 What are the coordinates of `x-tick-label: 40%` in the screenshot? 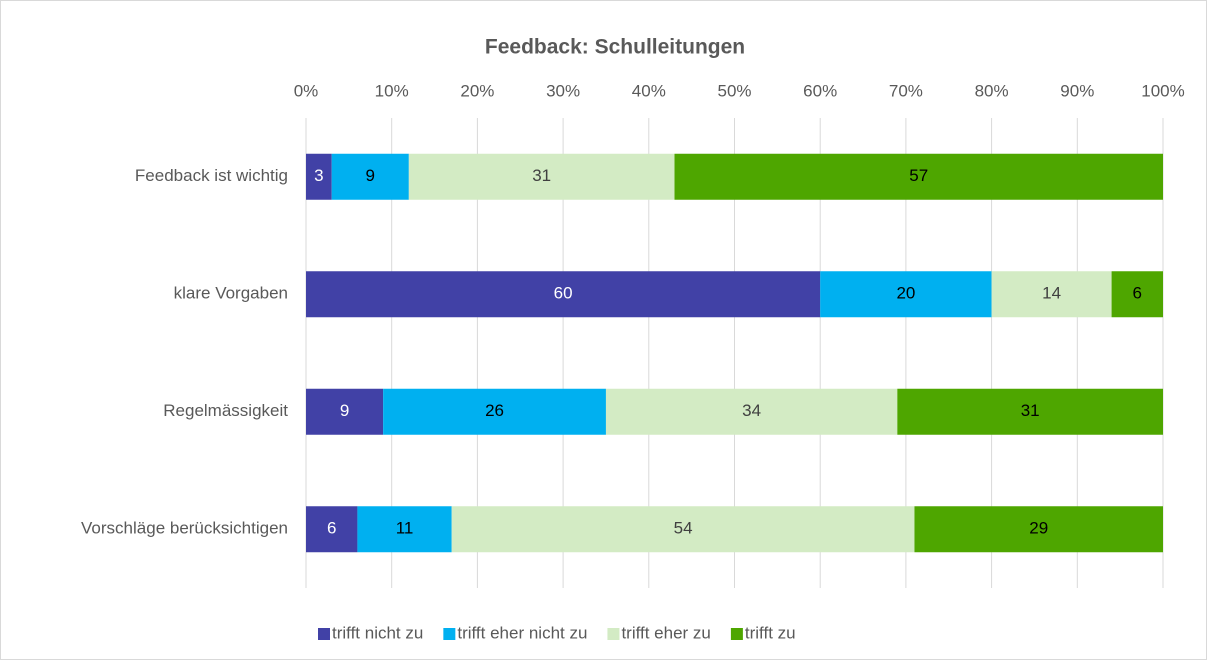 It's located at (649, 90).